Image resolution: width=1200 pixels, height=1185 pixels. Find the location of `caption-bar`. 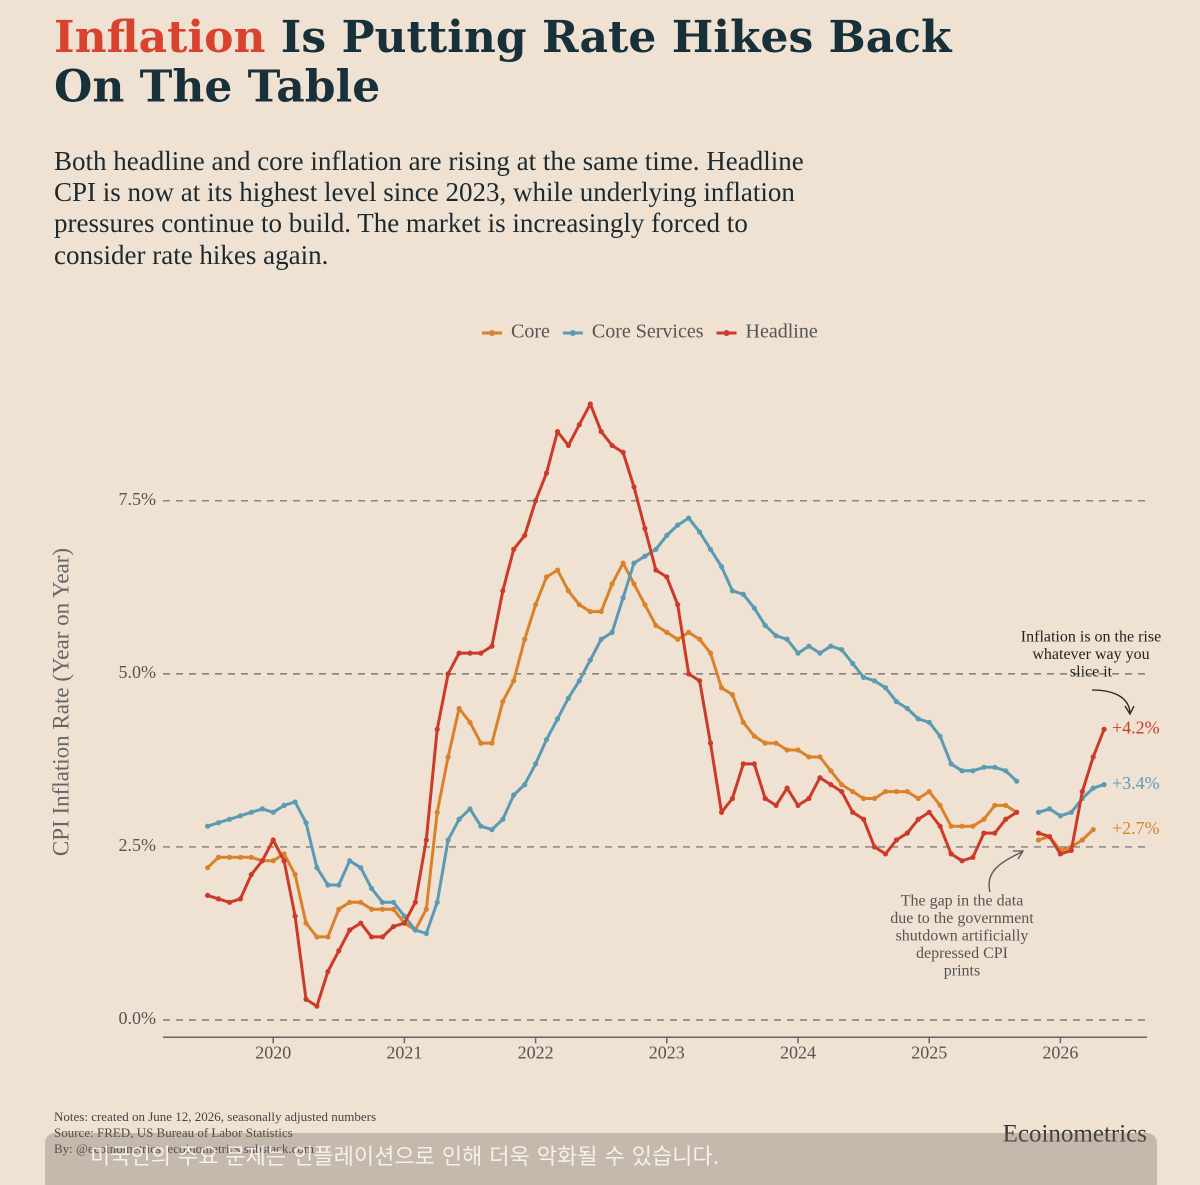

caption-bar is located at coordinates (601, 1159).